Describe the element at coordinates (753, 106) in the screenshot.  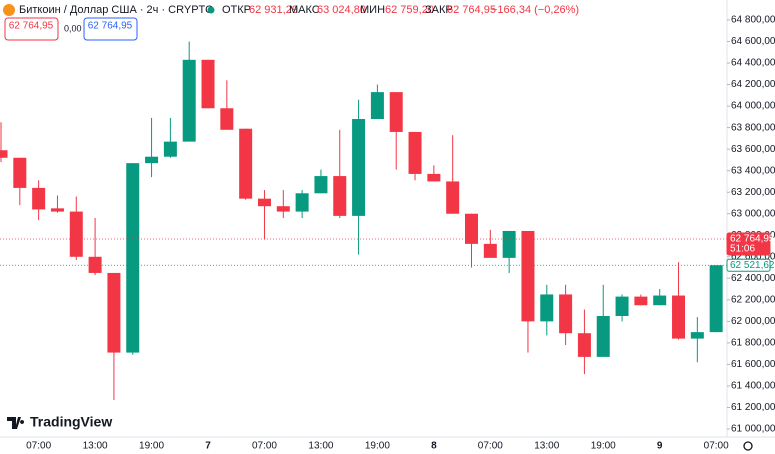
I see `y-tick-label: 64 000,00` at that location.